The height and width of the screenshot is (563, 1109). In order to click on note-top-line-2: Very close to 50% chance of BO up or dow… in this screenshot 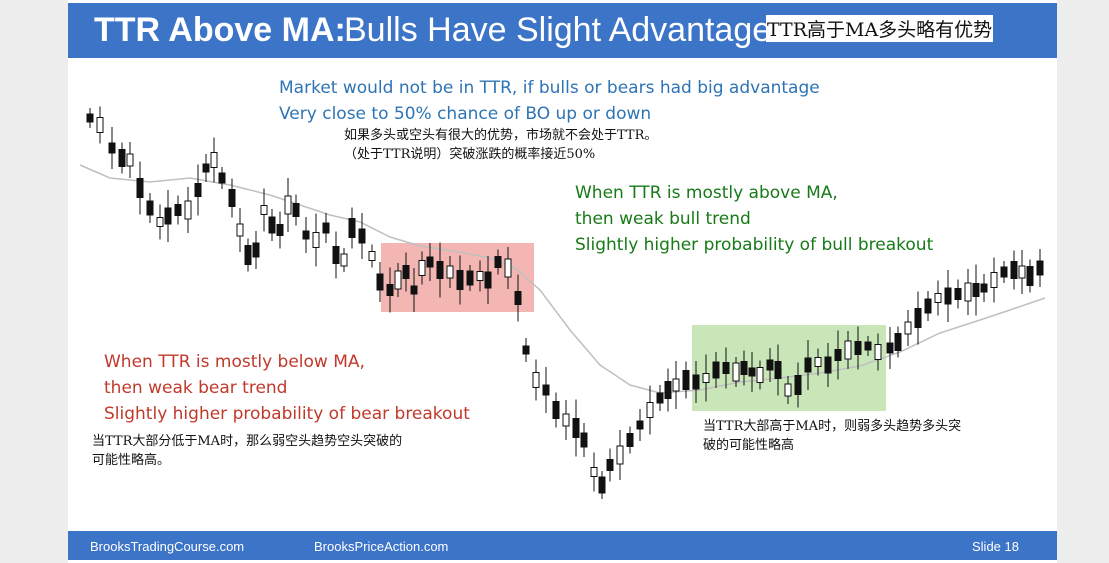, I will do `click(465, 114)`.